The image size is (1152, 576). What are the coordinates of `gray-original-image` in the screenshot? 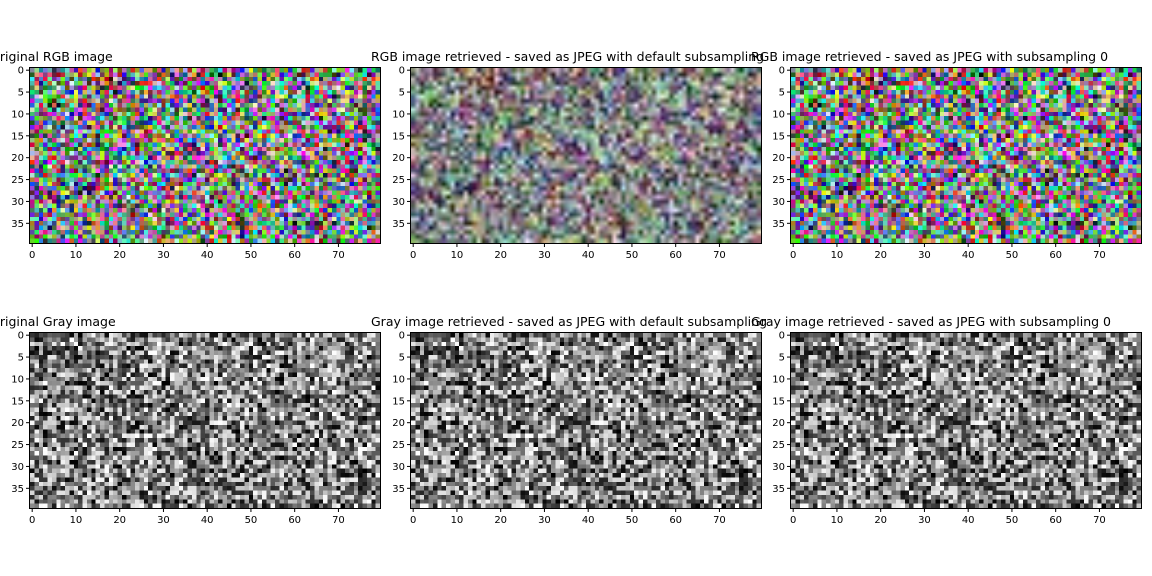 It's located at (205, 420).